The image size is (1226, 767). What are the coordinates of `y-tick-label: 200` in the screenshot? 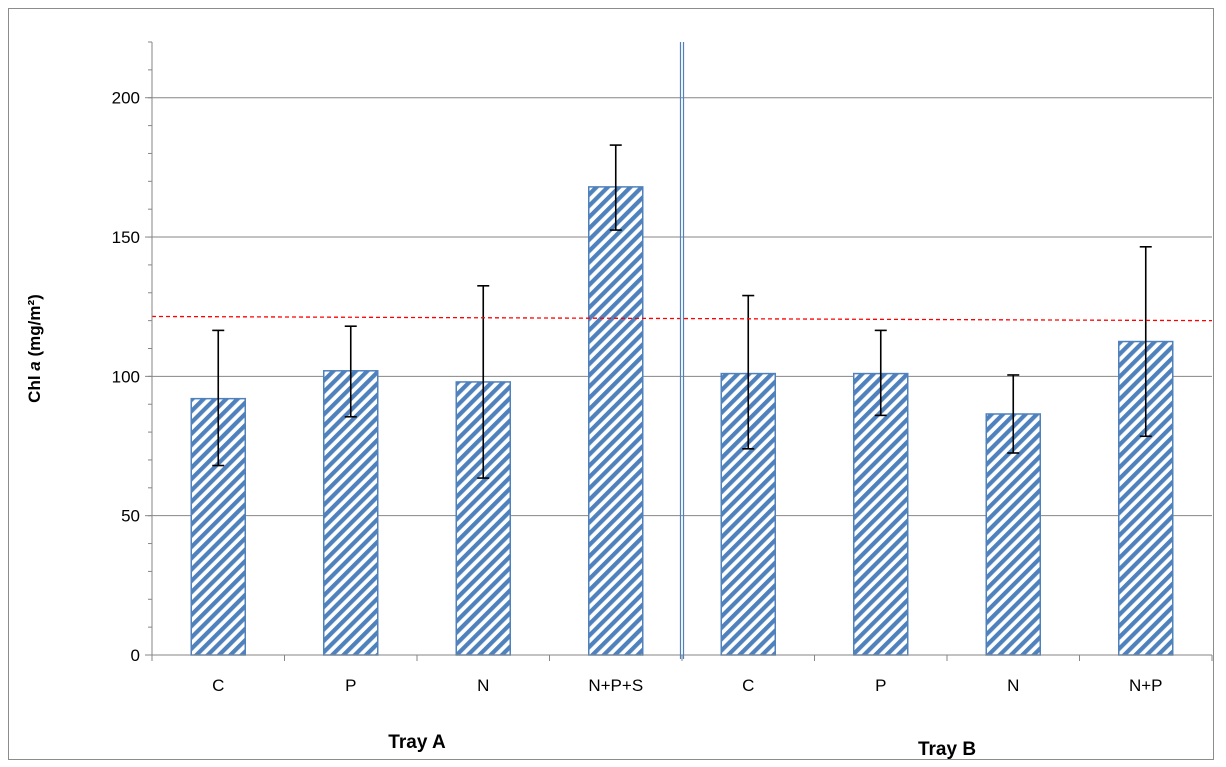 It's located at (126, 98).